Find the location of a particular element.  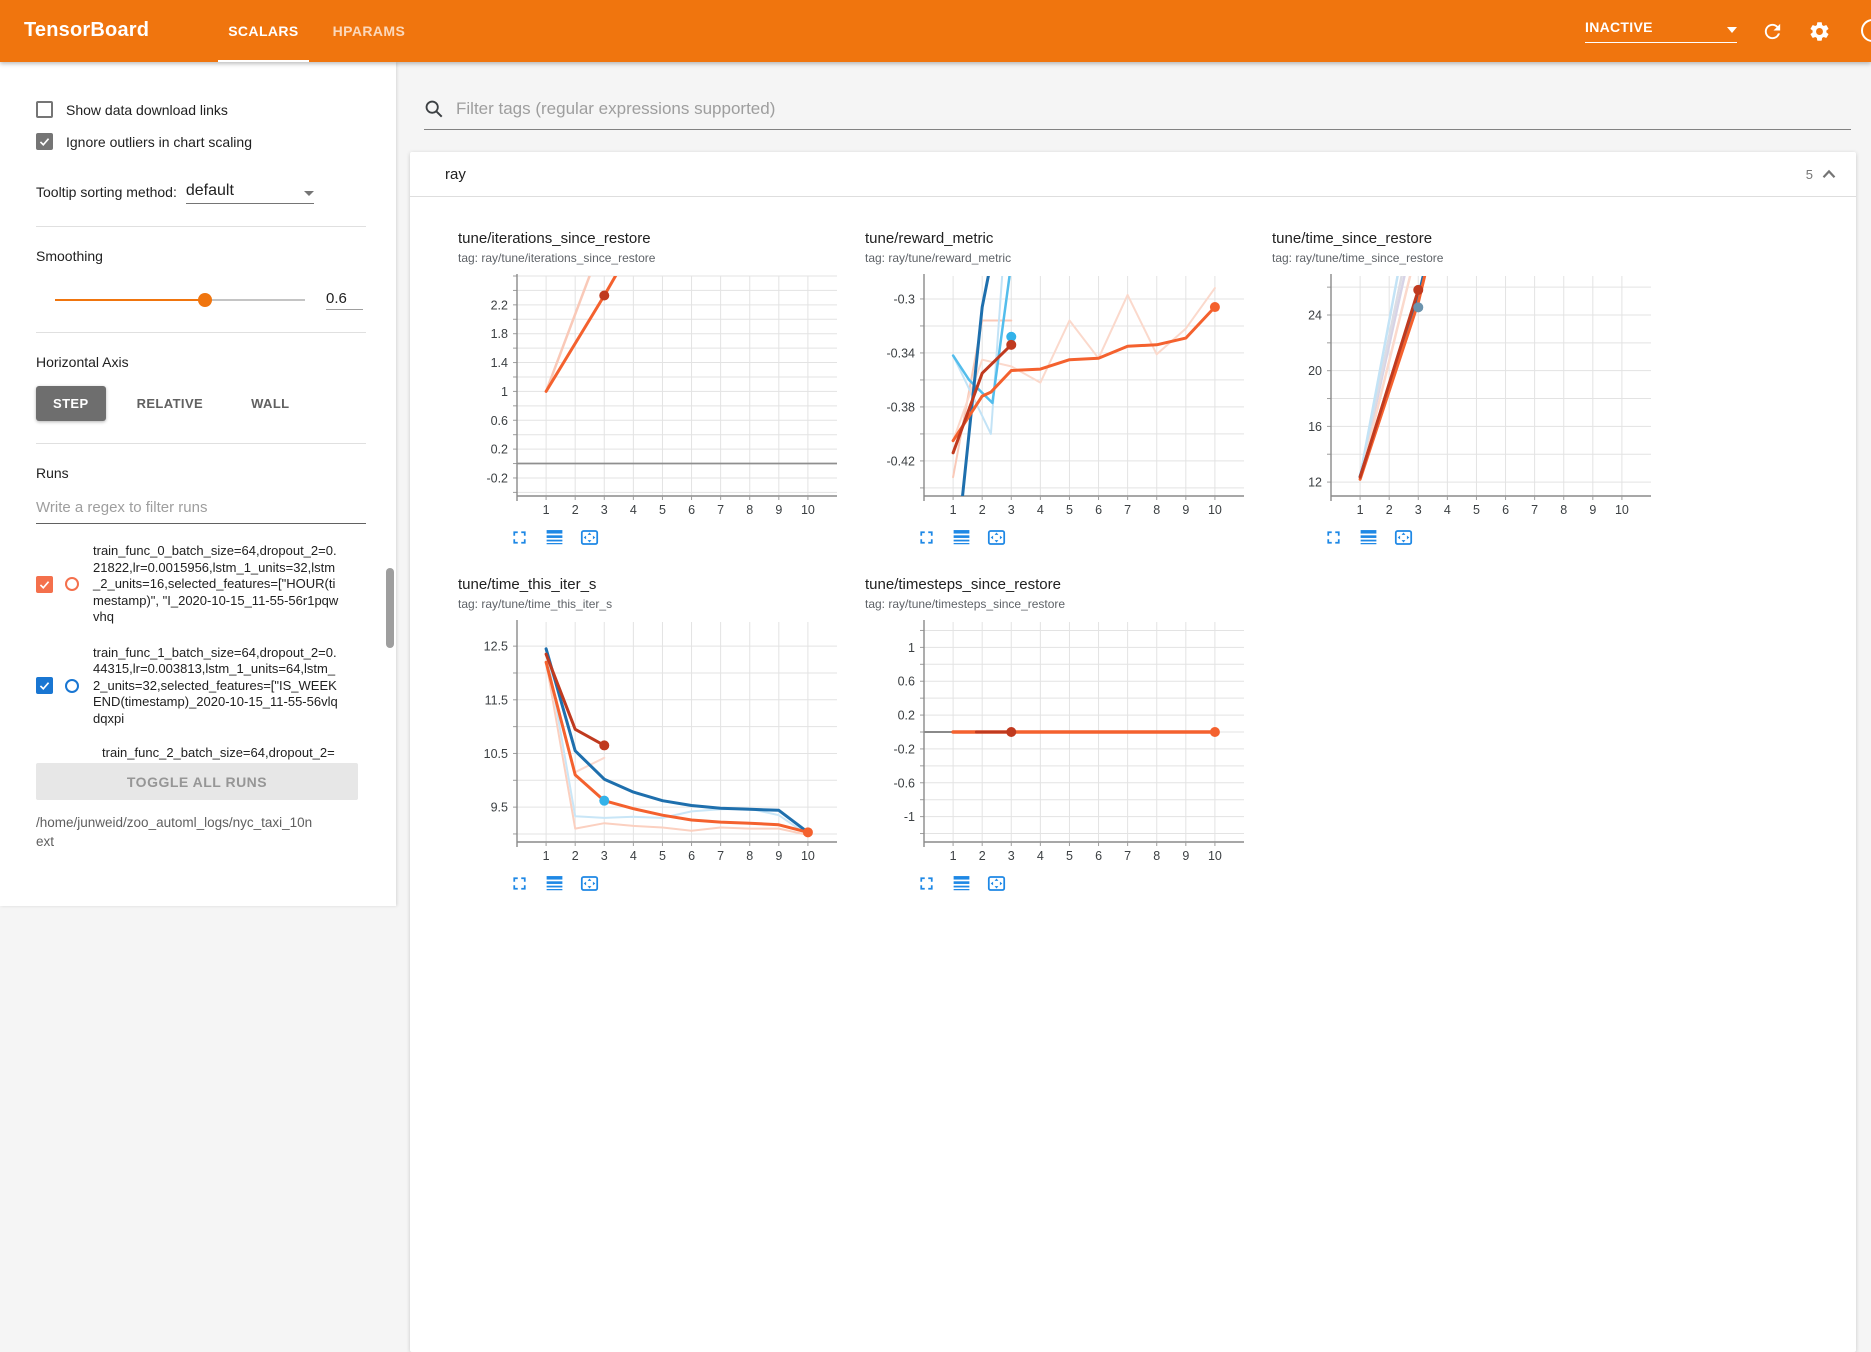

tag-filter-input is located at coordinates (1152, 109).